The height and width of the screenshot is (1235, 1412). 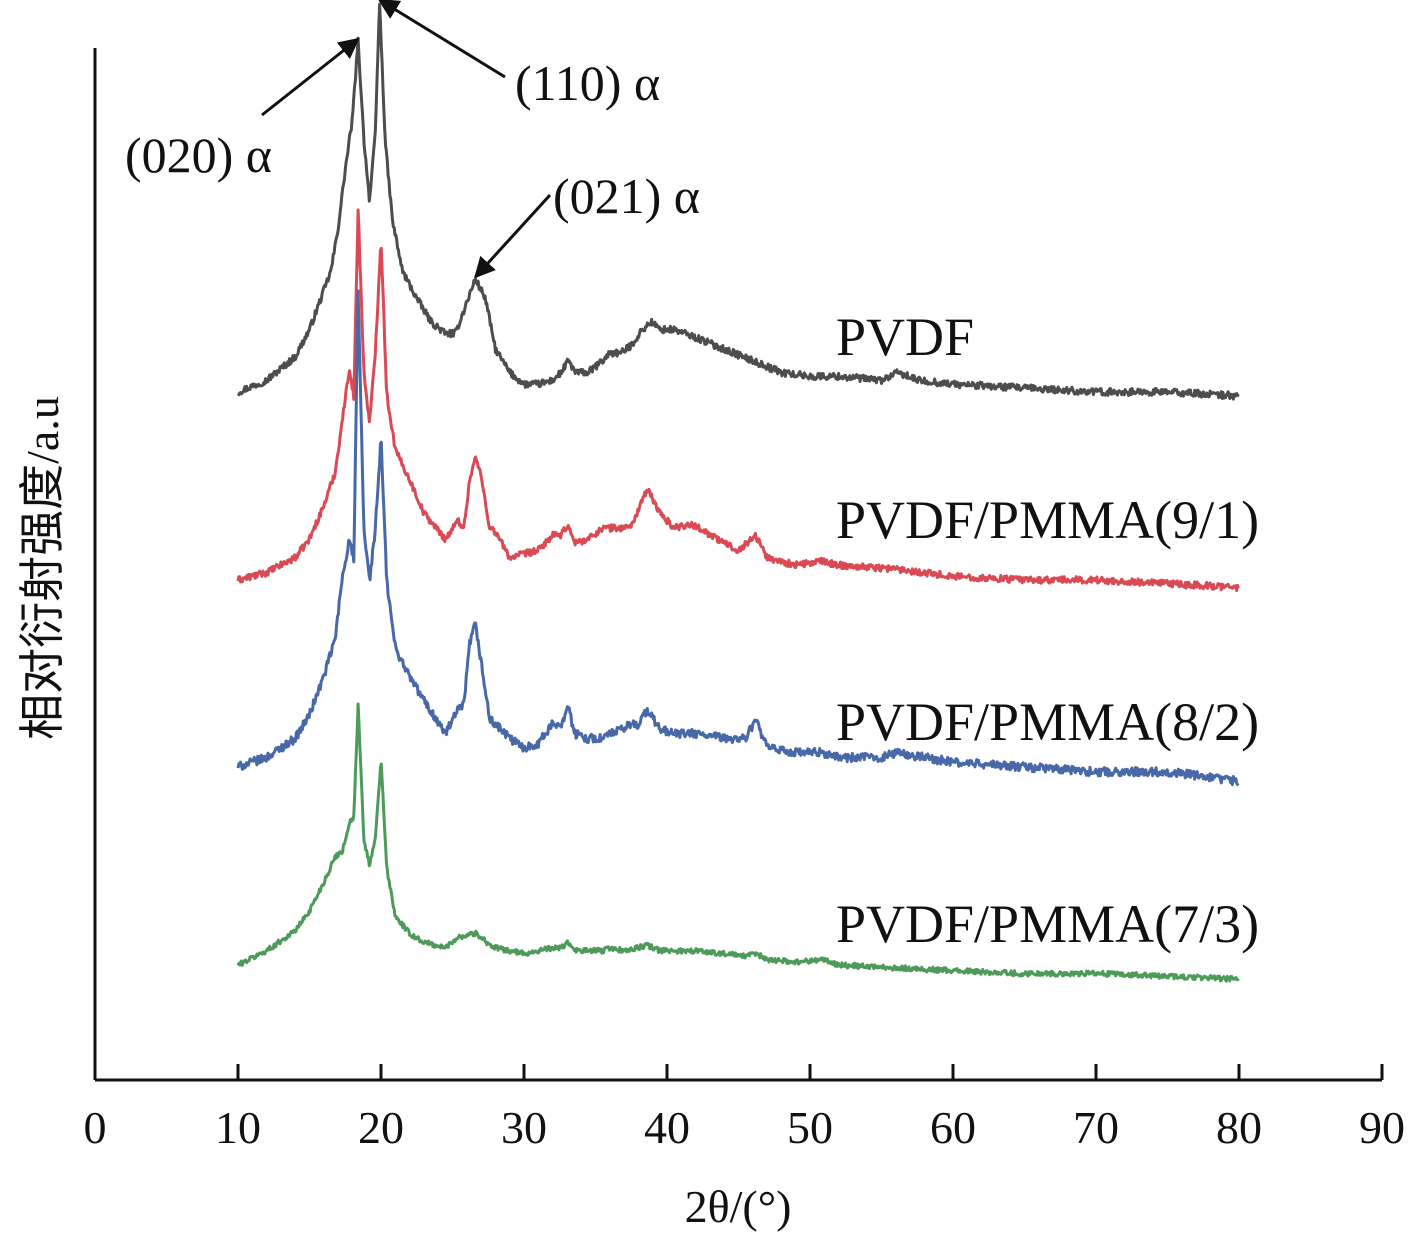 What do you see at coordinates (524, 1127) in the screenshot?
I see `x-tick-label: 30` at bounding box center [524, 1127].